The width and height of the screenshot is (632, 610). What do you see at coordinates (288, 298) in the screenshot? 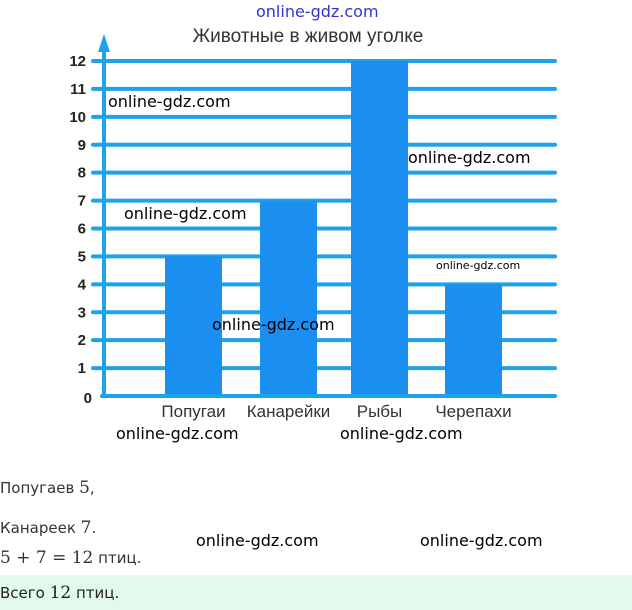
I see `bar-Канарейки` at bounding box center [288, 298].